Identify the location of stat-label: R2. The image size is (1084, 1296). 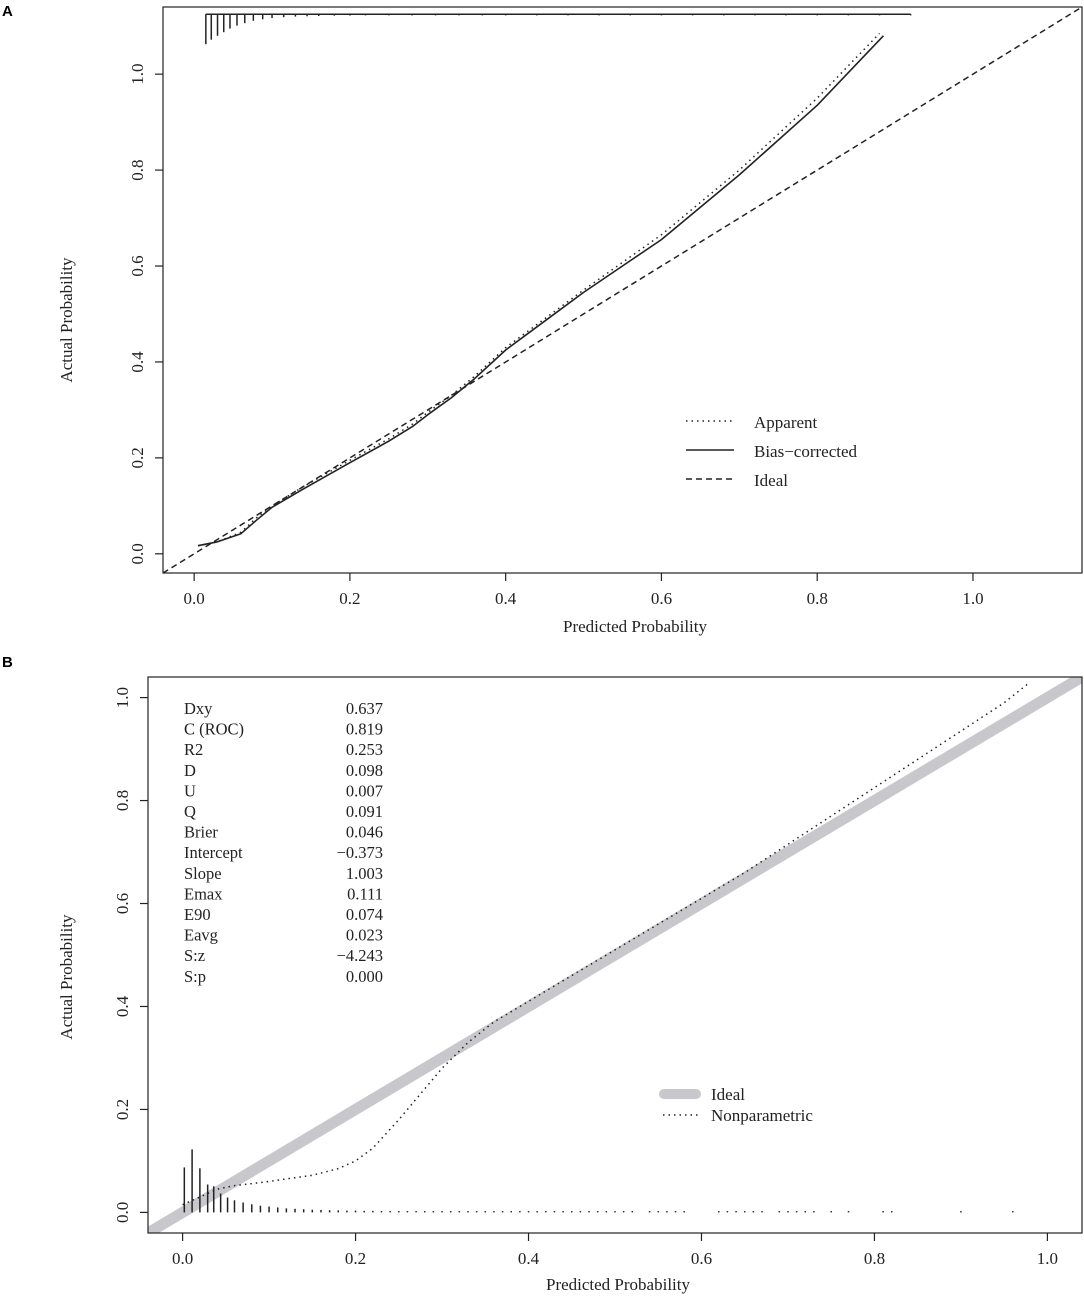
(193, 749).